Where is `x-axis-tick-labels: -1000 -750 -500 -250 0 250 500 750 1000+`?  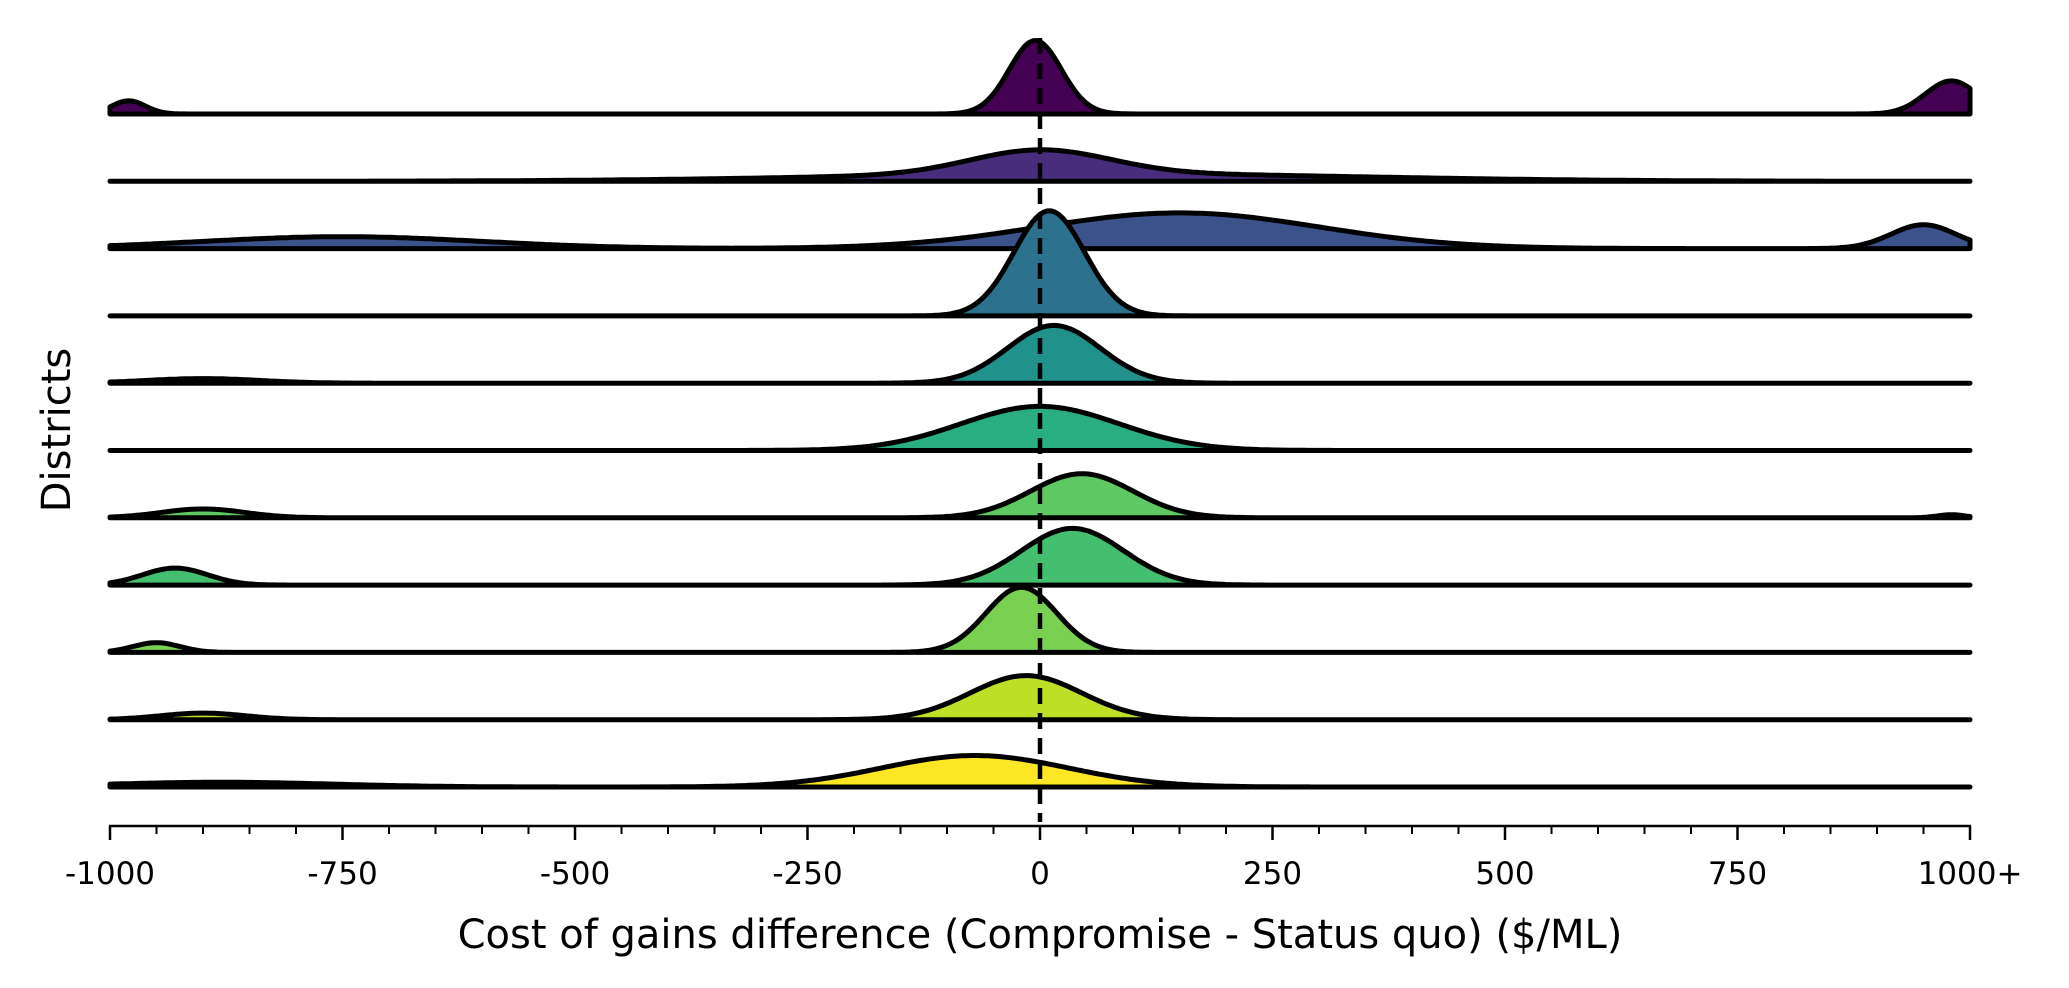
x-axis-tick-labels: -1000 -750 -500 -250 0 250 500 750 1000+ is located at coordinates (1043, 874).